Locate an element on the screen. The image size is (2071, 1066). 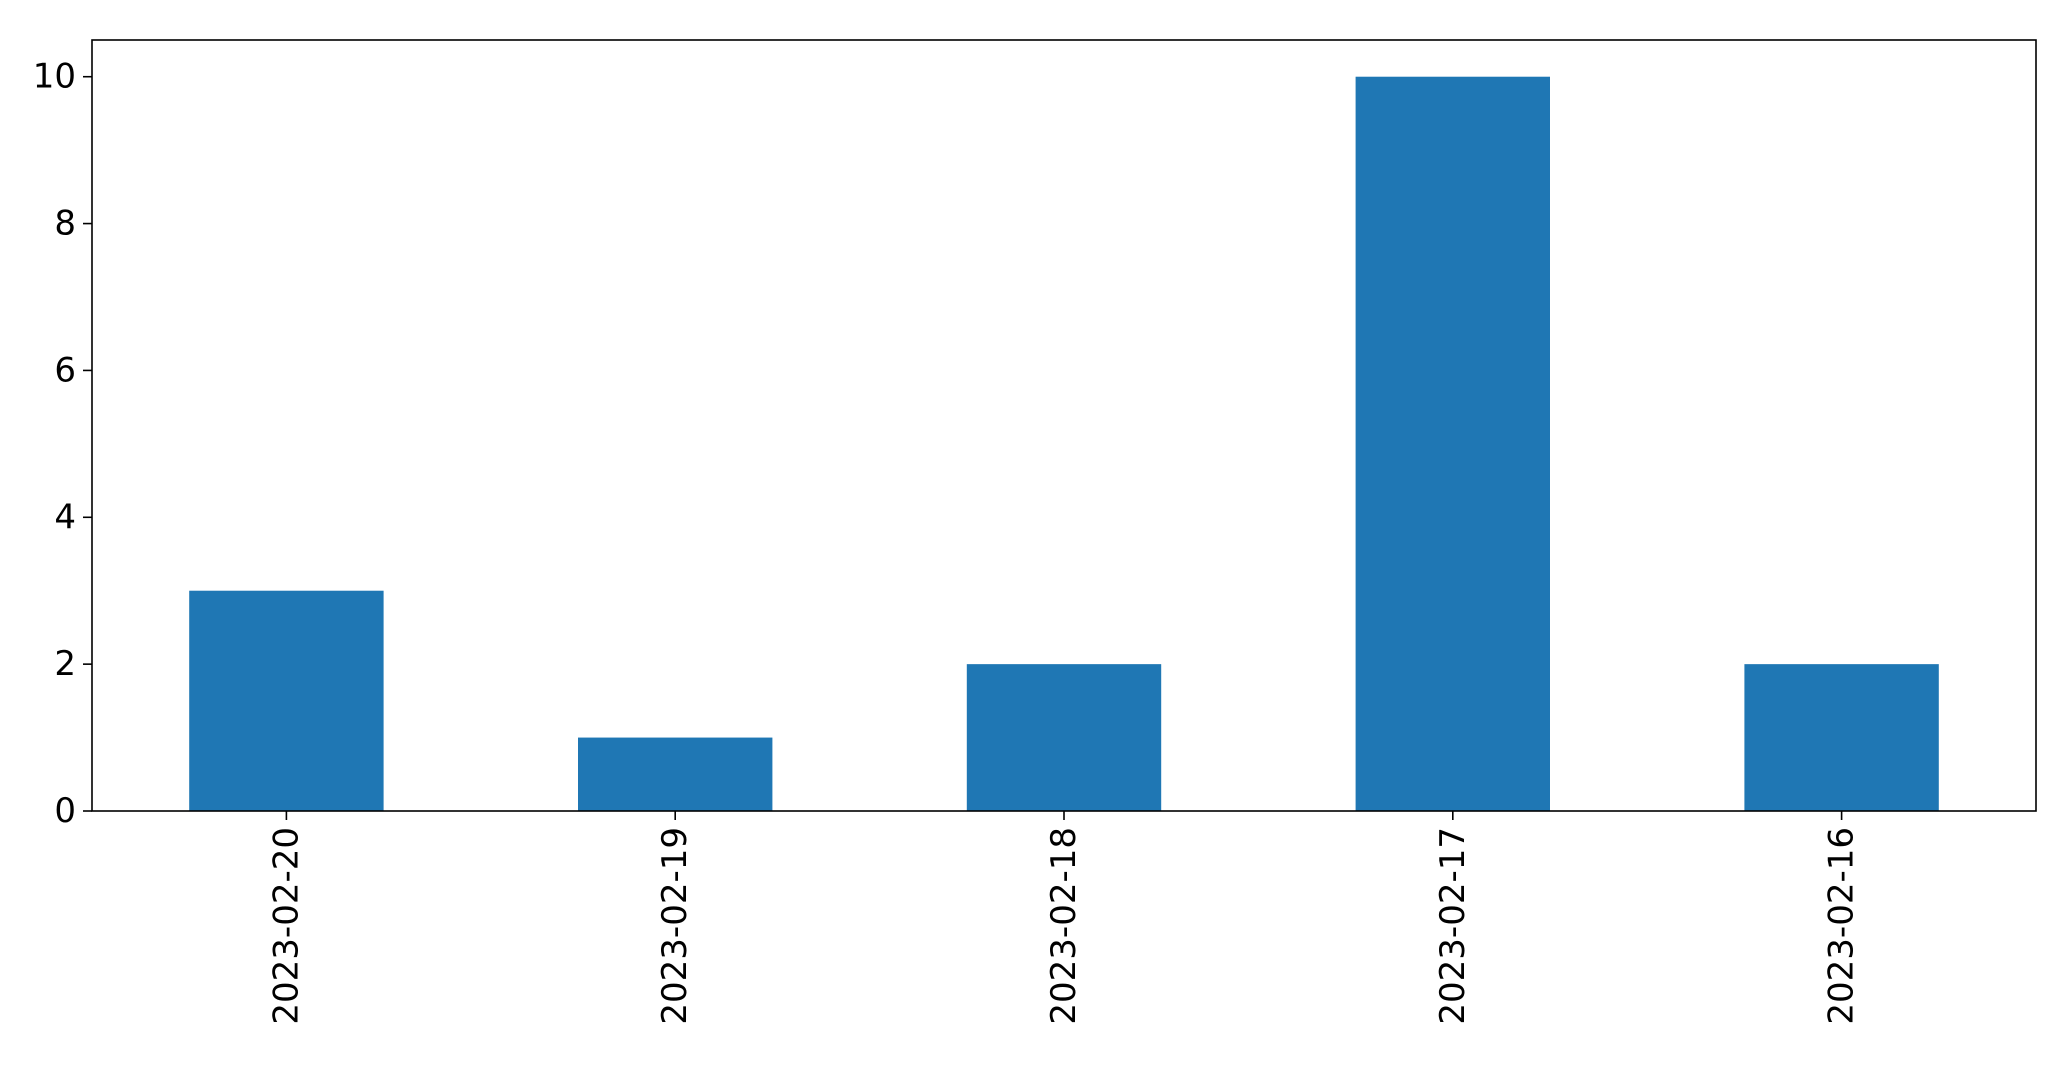
y-tick-label: 10 is located at coordinates (54, 77).